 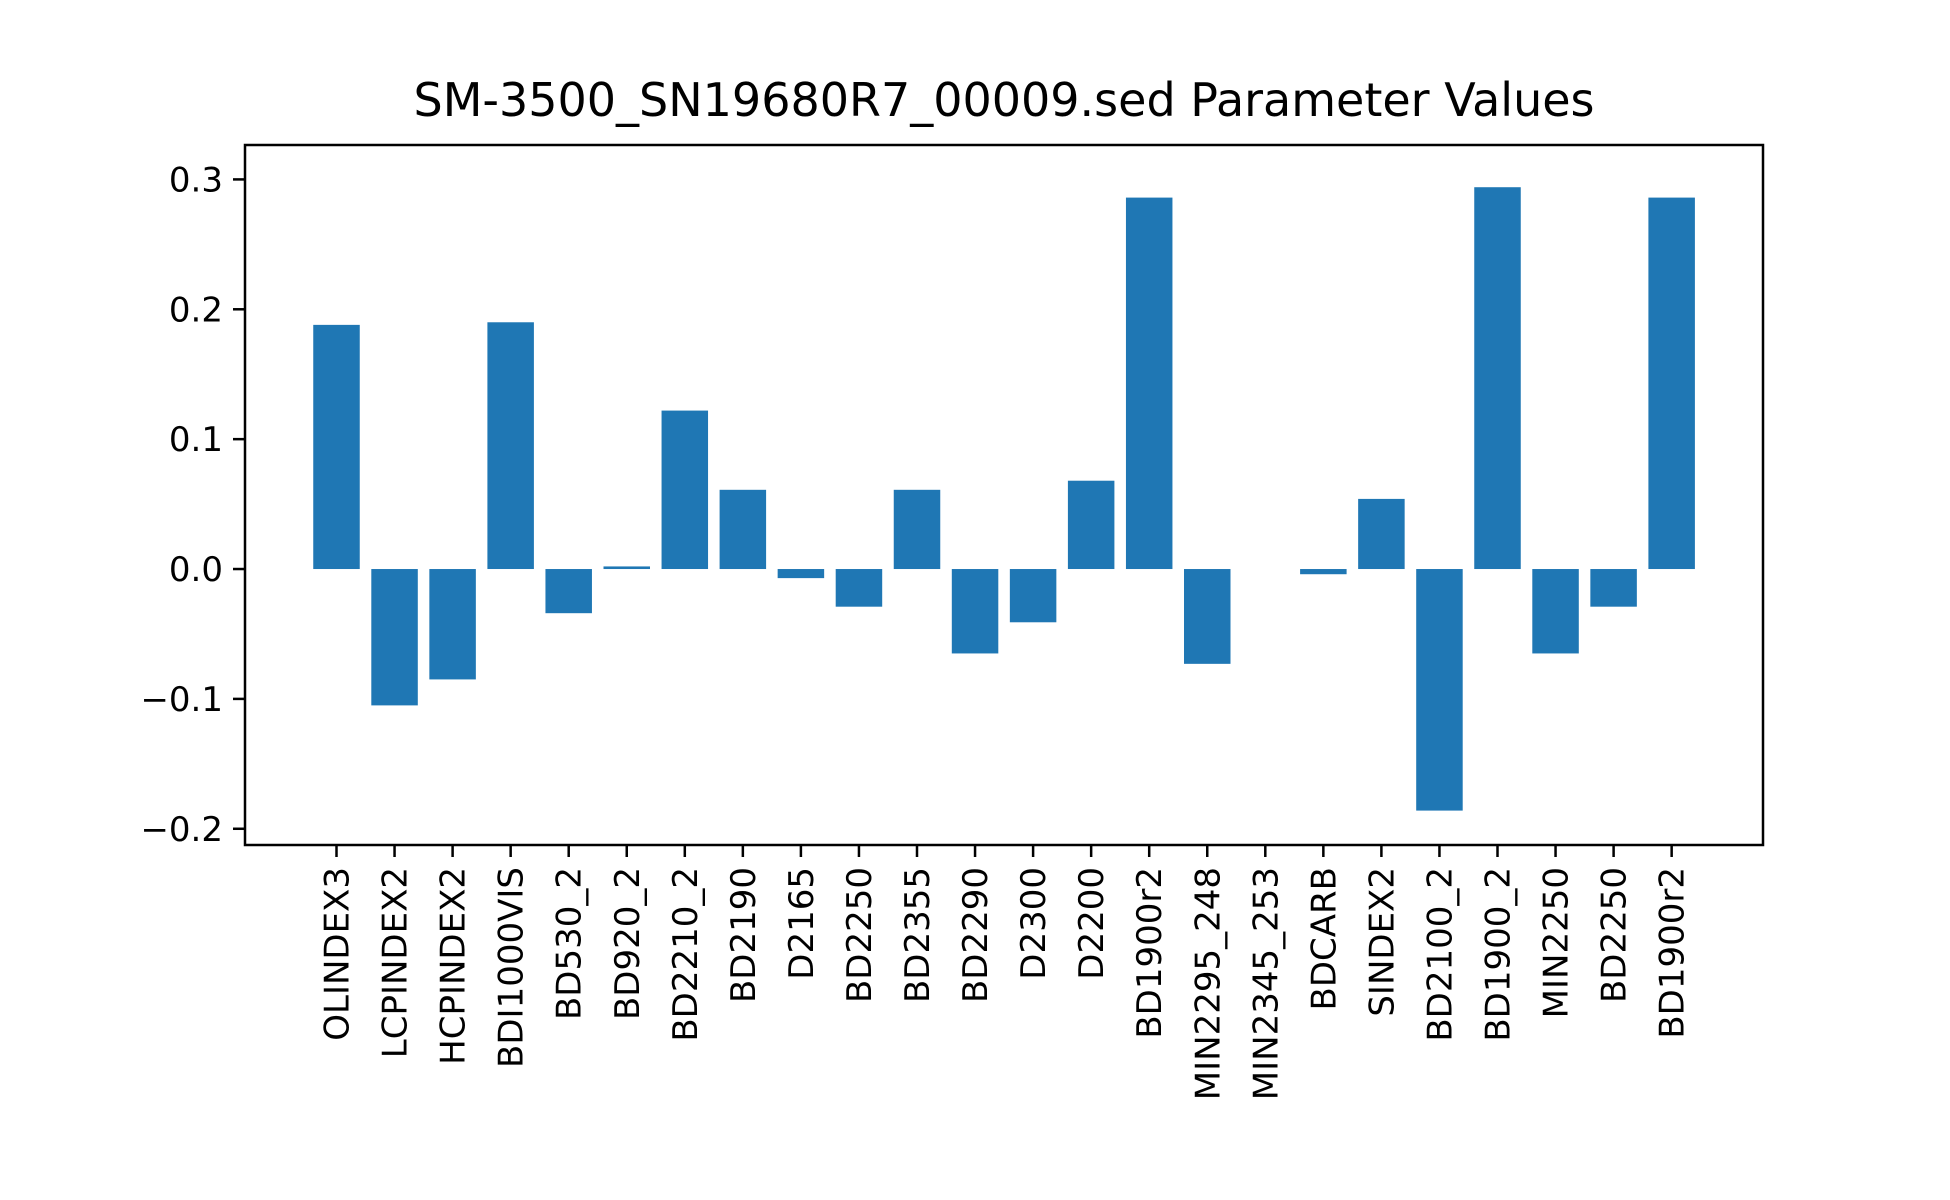 I want to click on x-tick-label: BD2100_2, so click(x=1440, y=954).